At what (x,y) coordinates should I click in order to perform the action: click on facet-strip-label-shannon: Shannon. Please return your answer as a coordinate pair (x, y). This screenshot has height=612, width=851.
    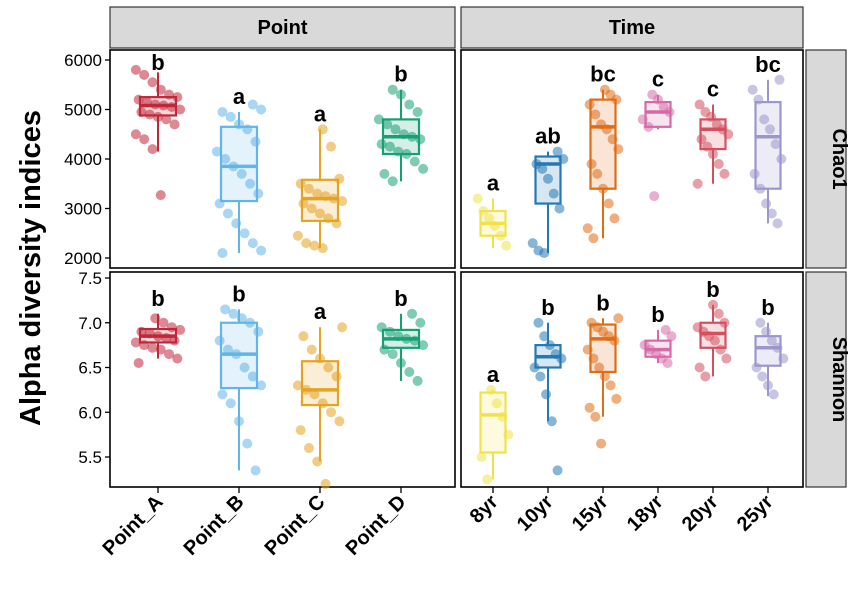
    Looking at the image, I should click on (839, 380).